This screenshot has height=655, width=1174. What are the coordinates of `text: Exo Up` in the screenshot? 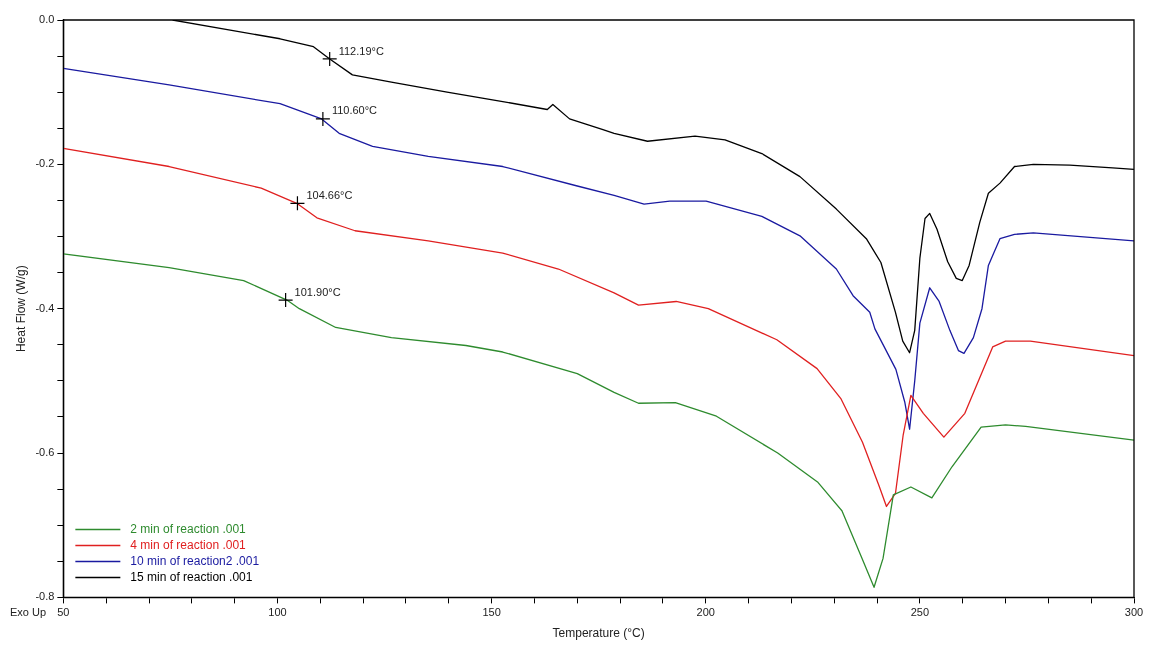 It's located at (28, 611).